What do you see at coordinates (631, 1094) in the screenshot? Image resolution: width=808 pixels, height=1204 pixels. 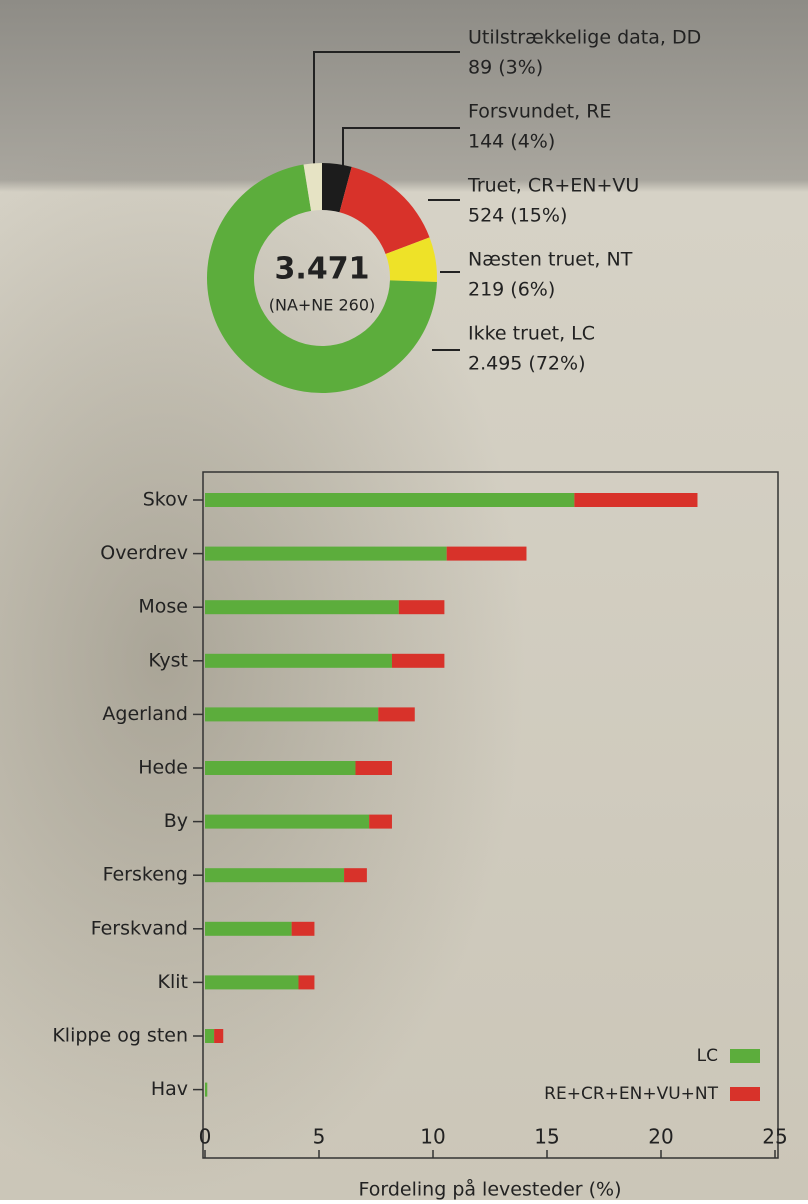 I see `legend-label: RE+CR+EN+VU+NT` at bounding box center [631, 1094].